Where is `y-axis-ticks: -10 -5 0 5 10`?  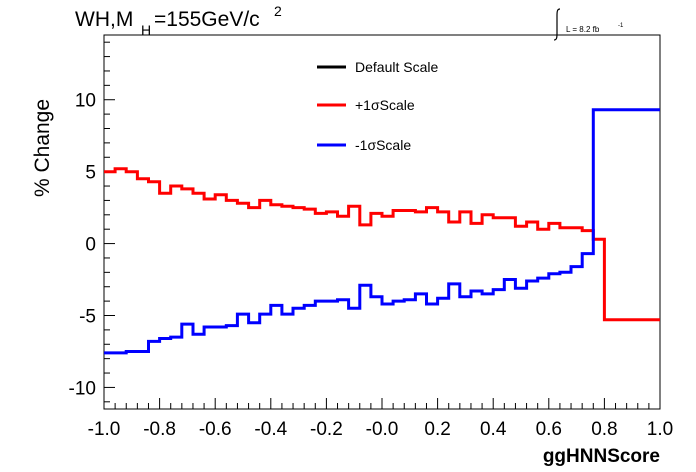
y-axis-ticks: -10 -5 0 5 10 is located at coordinates (92, 222).